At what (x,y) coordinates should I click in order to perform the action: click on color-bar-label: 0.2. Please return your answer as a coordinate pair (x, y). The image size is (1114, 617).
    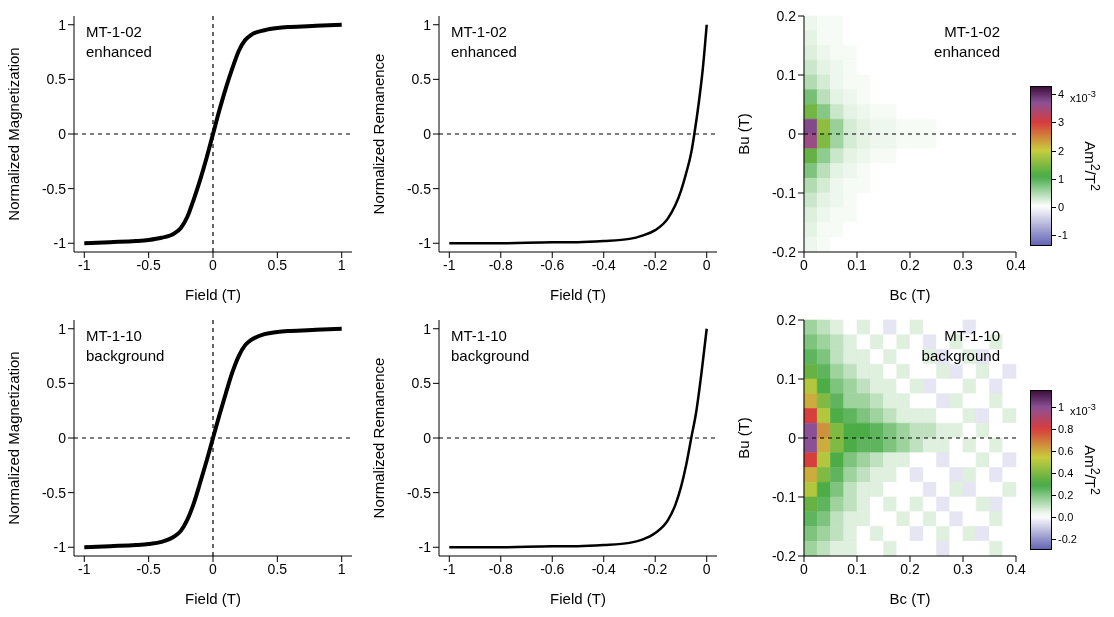
    Looking at the image, I should click on (1066, 495).